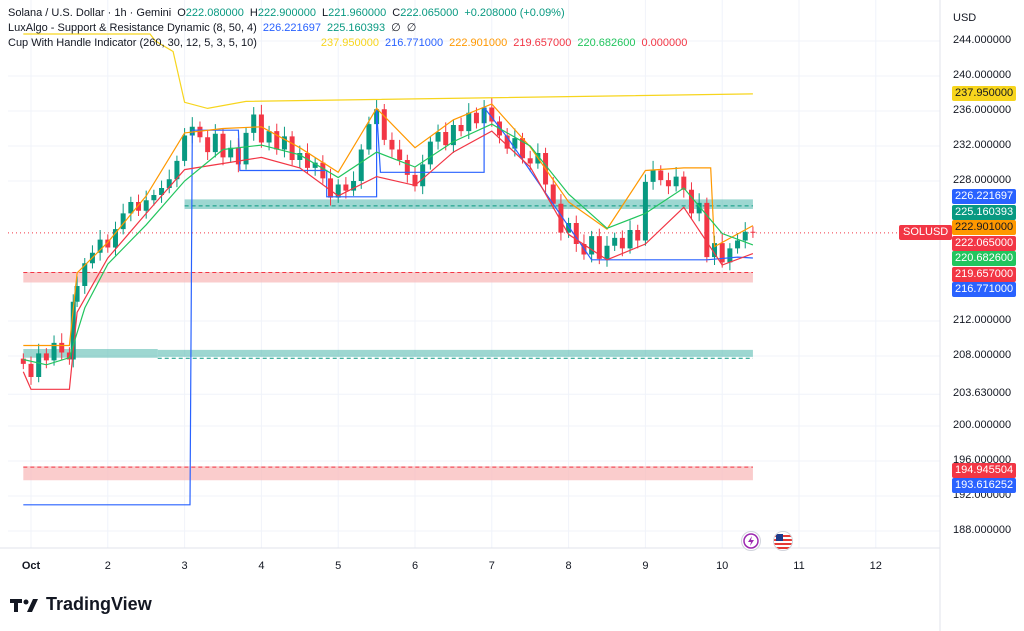 Image resolution: width=1024 pixels, height=631 pixels. What do you see at coordinates (982, 320) in the screenshot?
I see `price-tick: 212.000000` at bounding box center [982, 320].